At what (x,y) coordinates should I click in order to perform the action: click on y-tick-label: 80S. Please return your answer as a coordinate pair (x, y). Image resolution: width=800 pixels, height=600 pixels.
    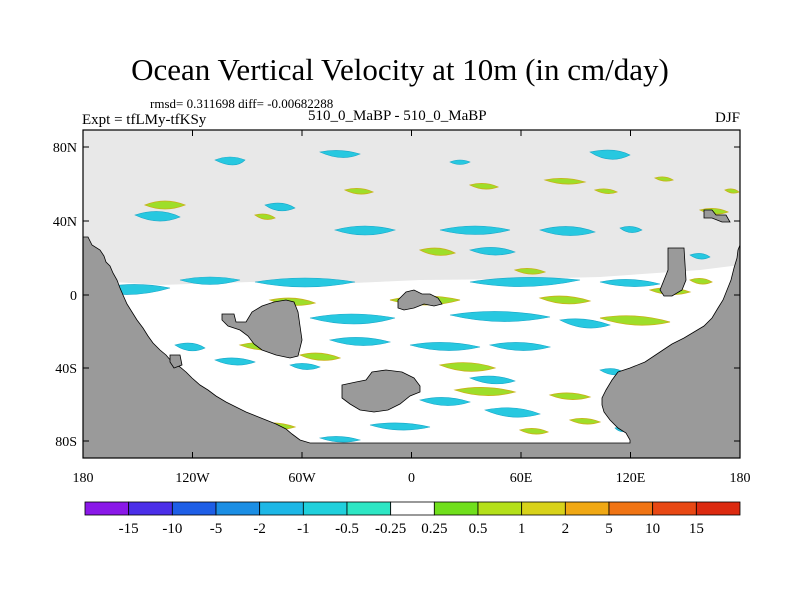
    Looking at the image, I should click on (66, 442).